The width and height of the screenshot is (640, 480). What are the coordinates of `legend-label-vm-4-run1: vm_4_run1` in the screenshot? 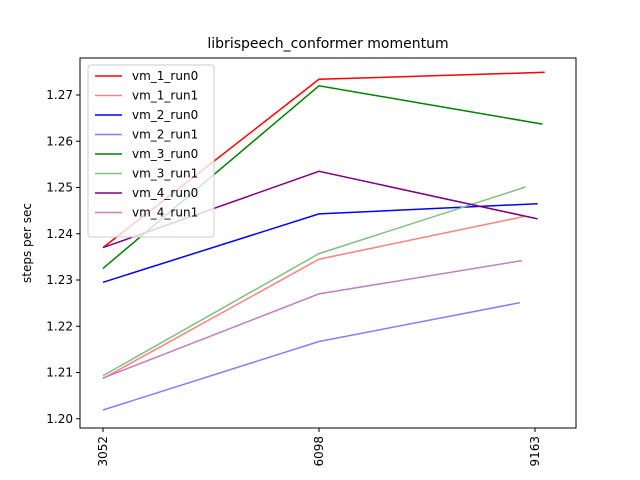 It's located at (165, 213).